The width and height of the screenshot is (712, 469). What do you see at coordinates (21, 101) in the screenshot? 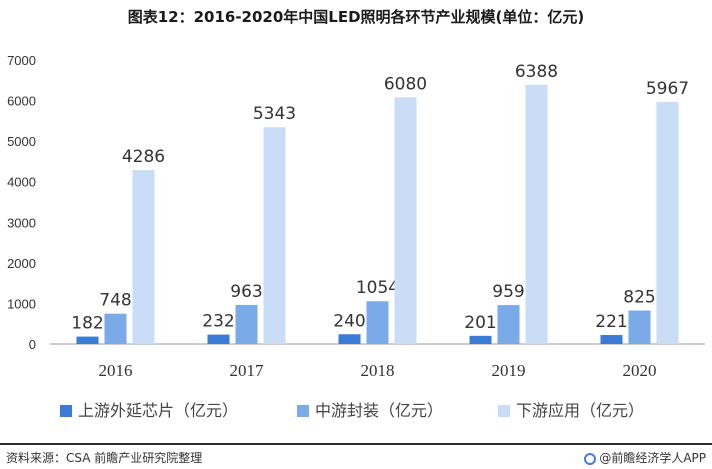
I see `y-tick-label: 6000` at bounding box center [21, 101].